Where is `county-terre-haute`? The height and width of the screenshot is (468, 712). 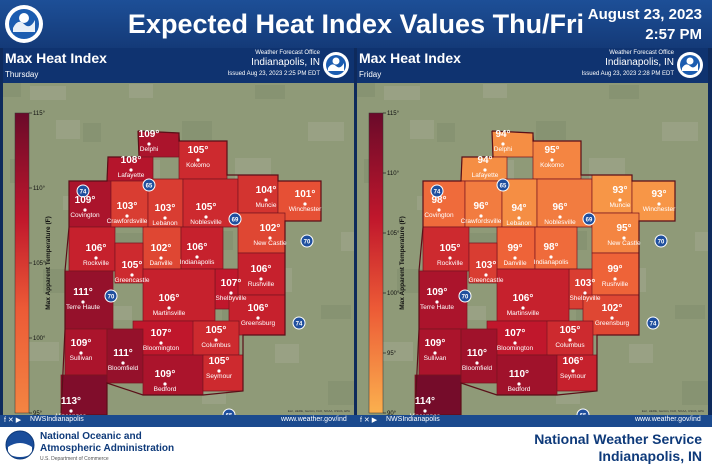
county-terre-haute is located at coordinates (443, 300).